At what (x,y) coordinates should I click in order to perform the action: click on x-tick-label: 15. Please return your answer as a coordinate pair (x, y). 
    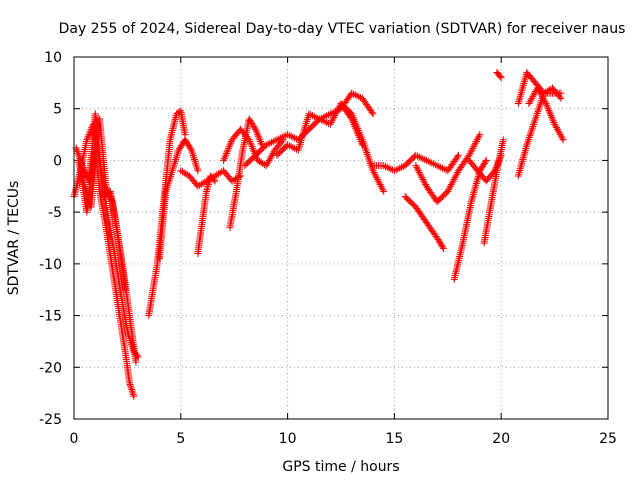
    Looking at the image, I should click on (394, 439).